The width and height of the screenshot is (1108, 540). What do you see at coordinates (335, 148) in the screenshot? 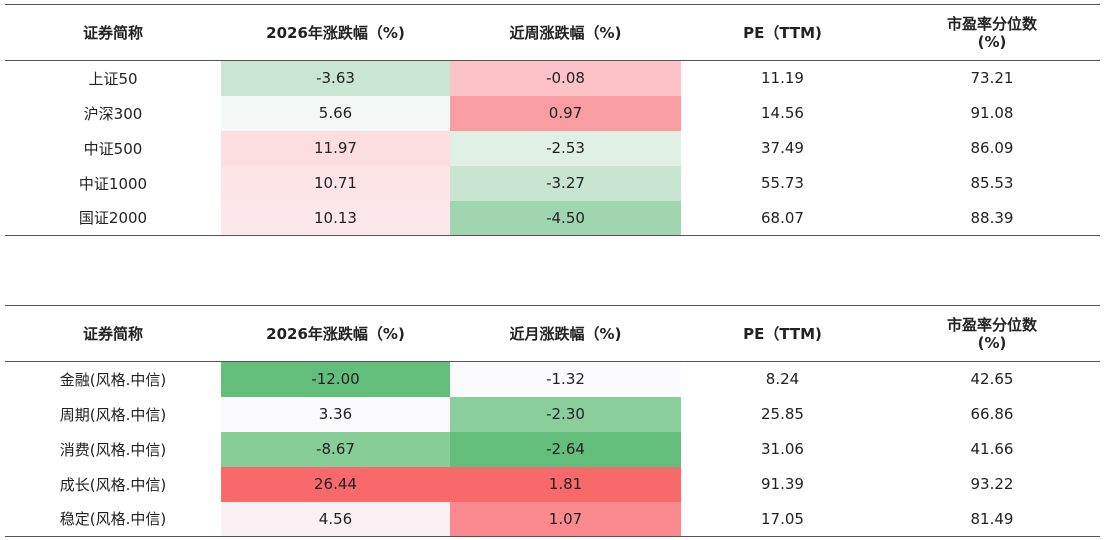
I see `cell-ytd-change: 11.97` at bounding box center [335, 148].